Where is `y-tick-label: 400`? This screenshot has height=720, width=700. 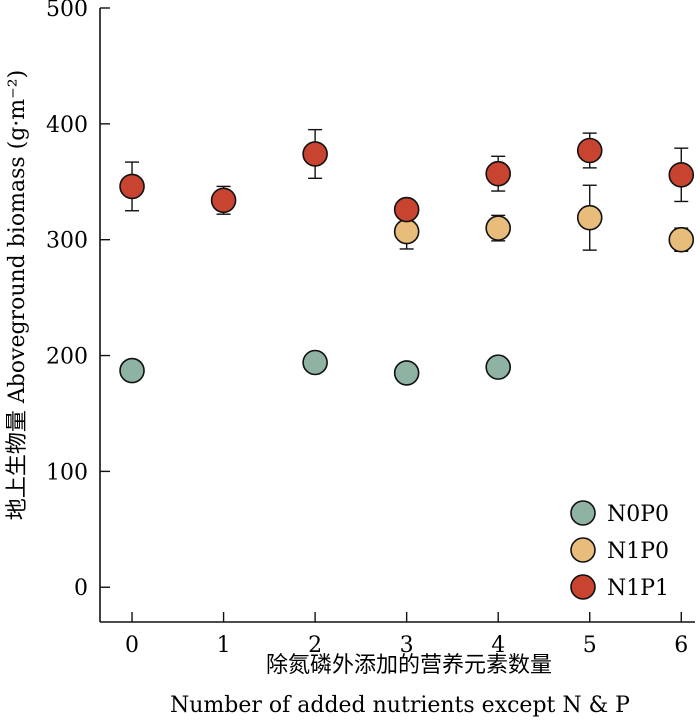 y-tick-label: 400 is located at coordinates (67, 125).